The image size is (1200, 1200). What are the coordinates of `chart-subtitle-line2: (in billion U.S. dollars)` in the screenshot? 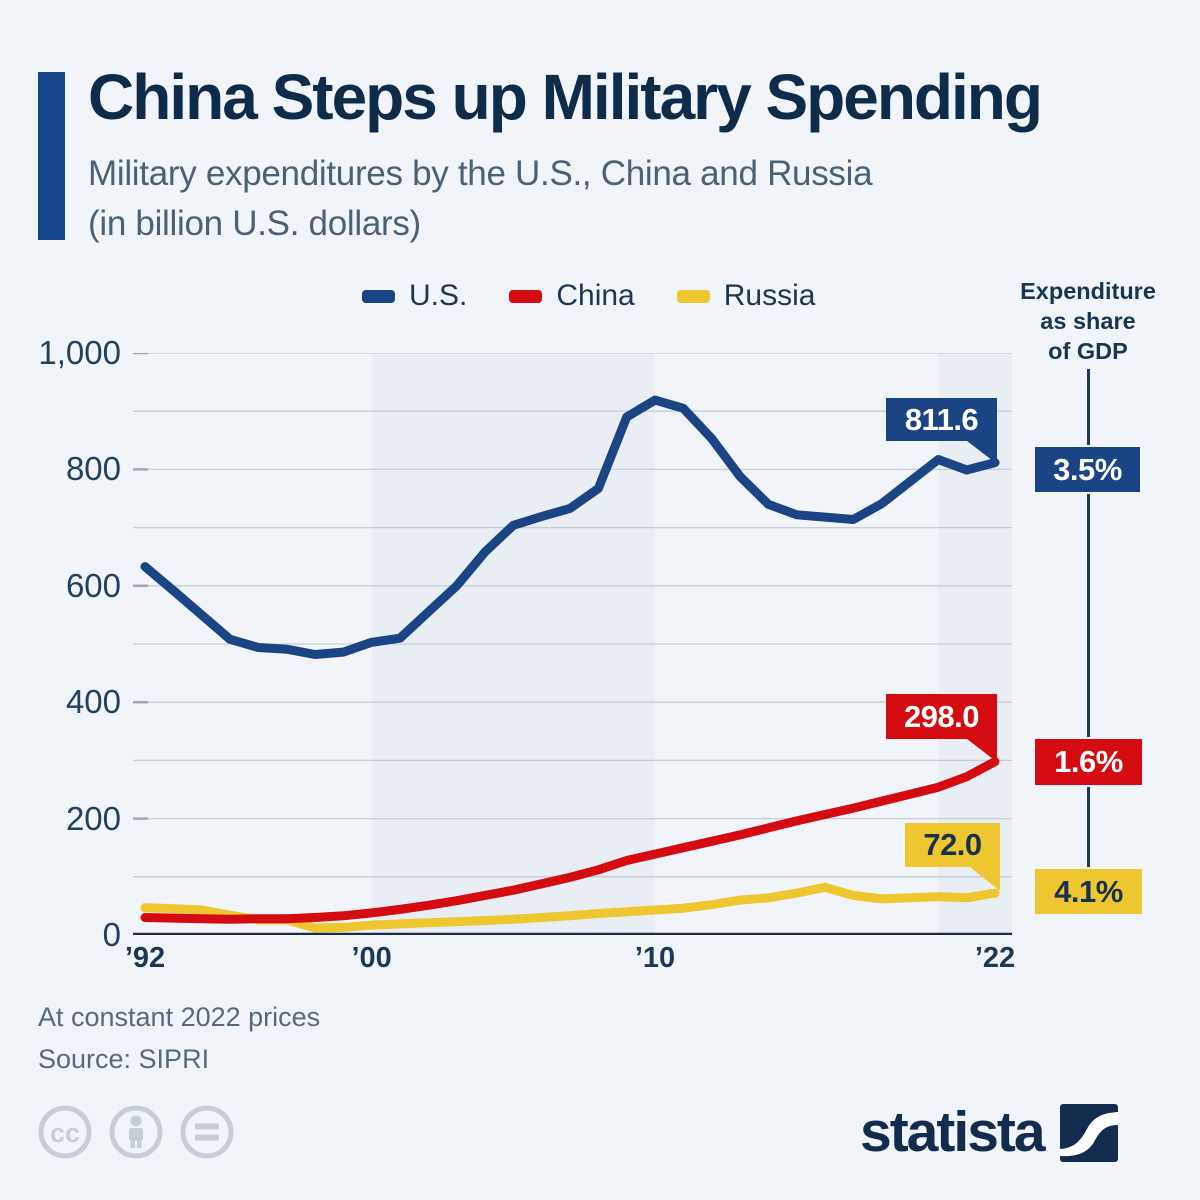 It's located at (254, 223).